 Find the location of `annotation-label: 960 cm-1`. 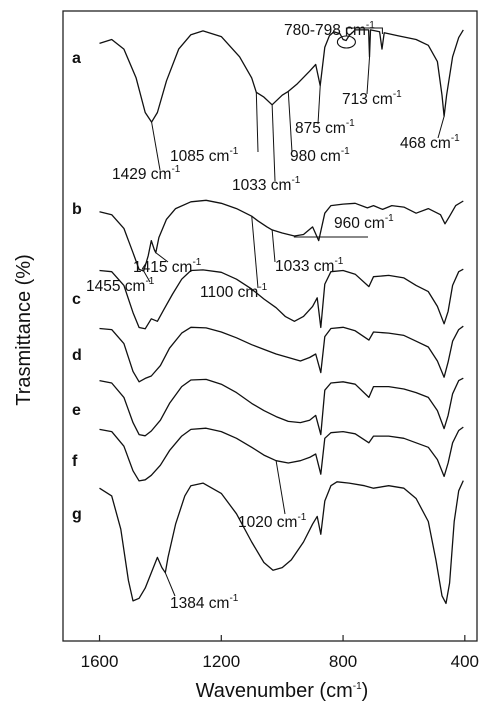

annotation-label: 960 cm-1 is located at coordinates (364, 222).